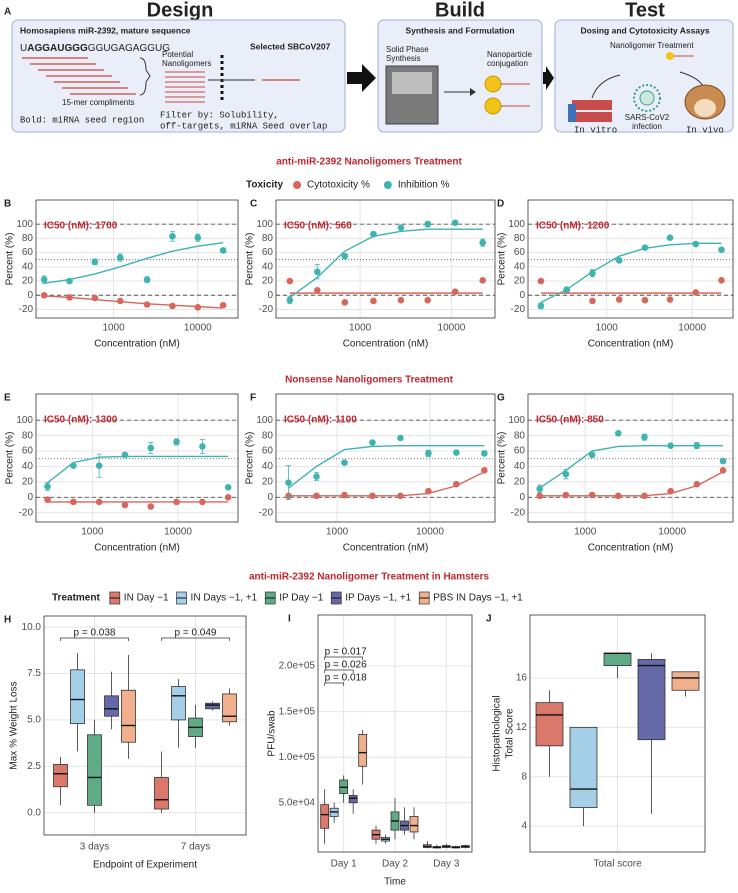 The image size is (738, 893). I want to click on oligo-lines, so click(79, 76).